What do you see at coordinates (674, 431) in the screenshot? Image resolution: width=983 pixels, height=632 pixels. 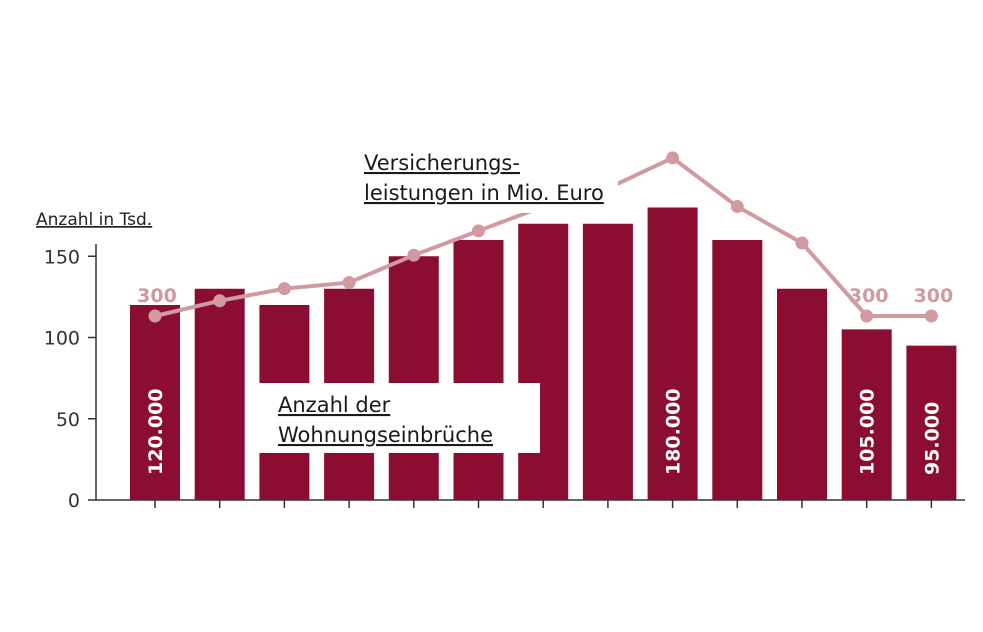 I see `bar-value-label: 180.000` at bounding box center [674, 431].